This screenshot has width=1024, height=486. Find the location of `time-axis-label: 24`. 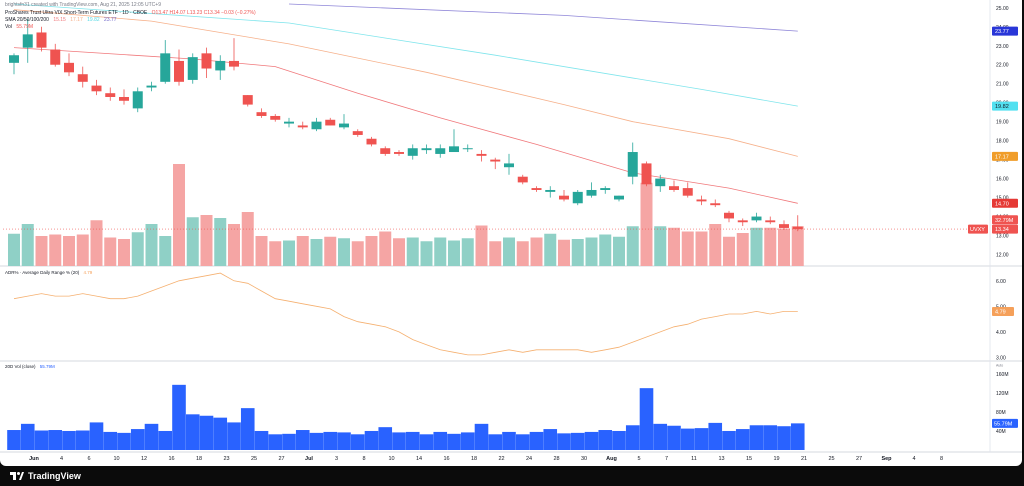

time-axis-label: 24 is located at coordinates (529, 459).